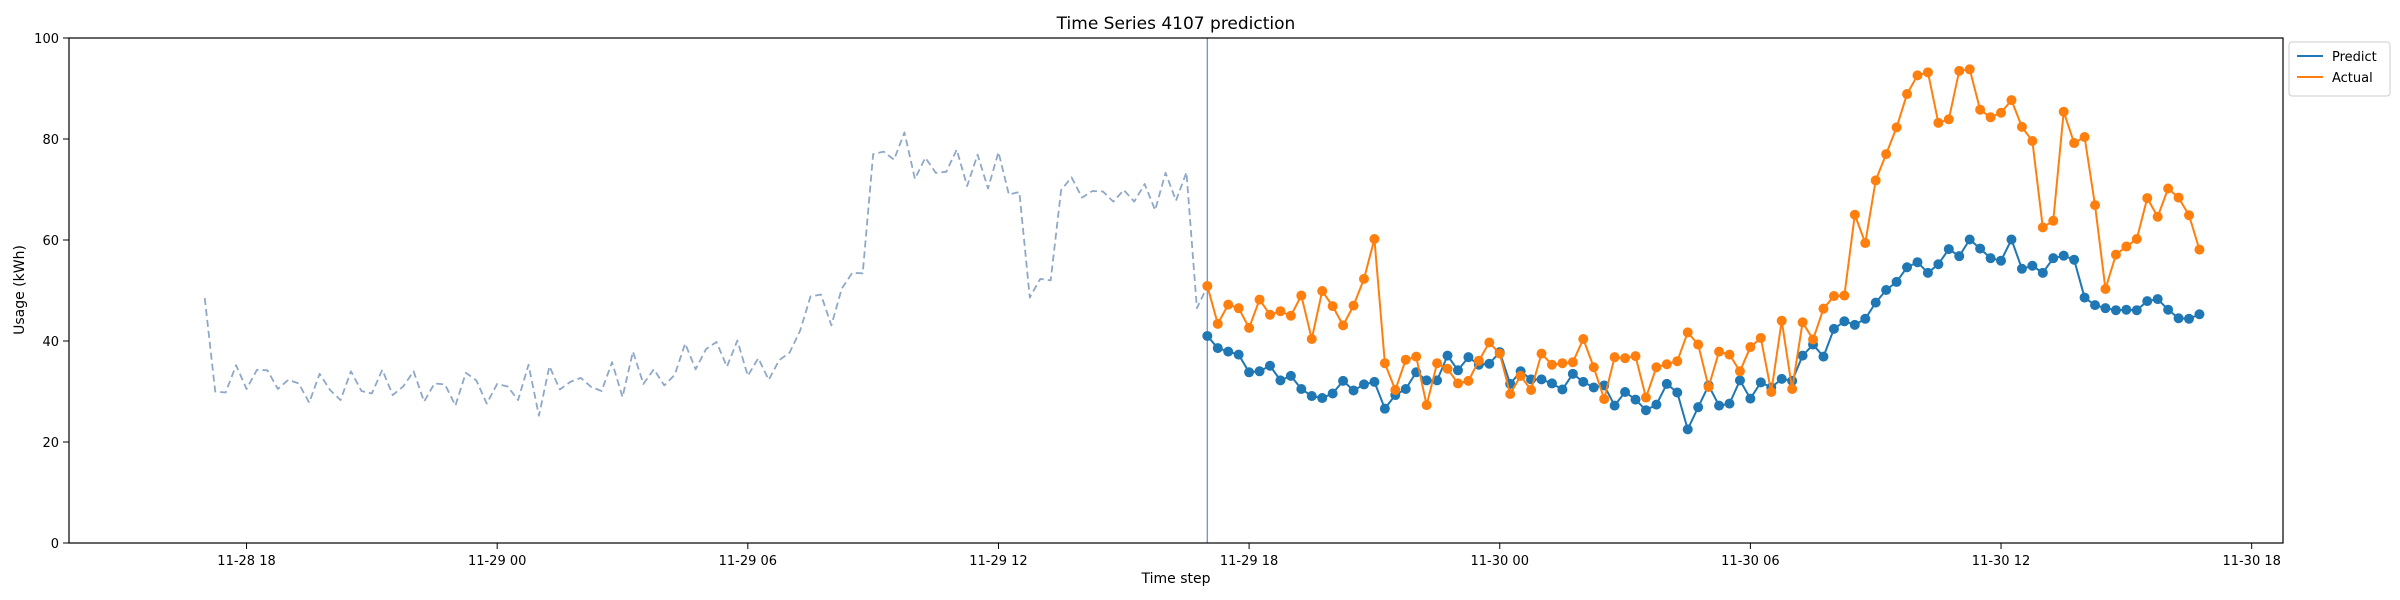 The image size is (2400, 600). I want to click on x-axis-label: Time step, so click(1176, 579).